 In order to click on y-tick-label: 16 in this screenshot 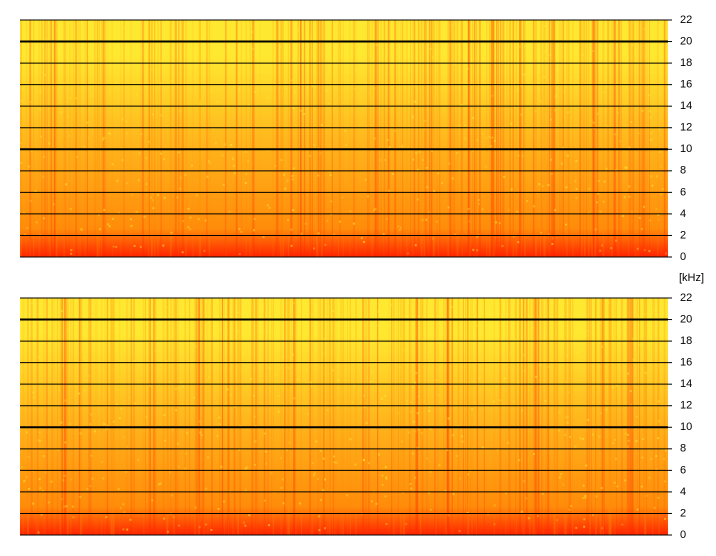, I will do `click(686, 363)`.